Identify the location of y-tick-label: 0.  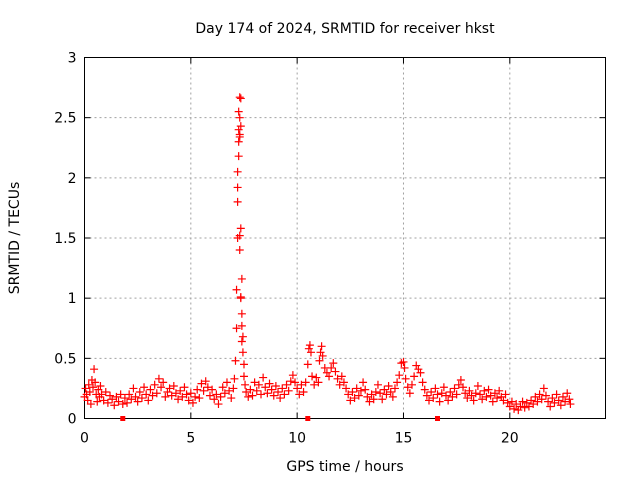
(72, 420).